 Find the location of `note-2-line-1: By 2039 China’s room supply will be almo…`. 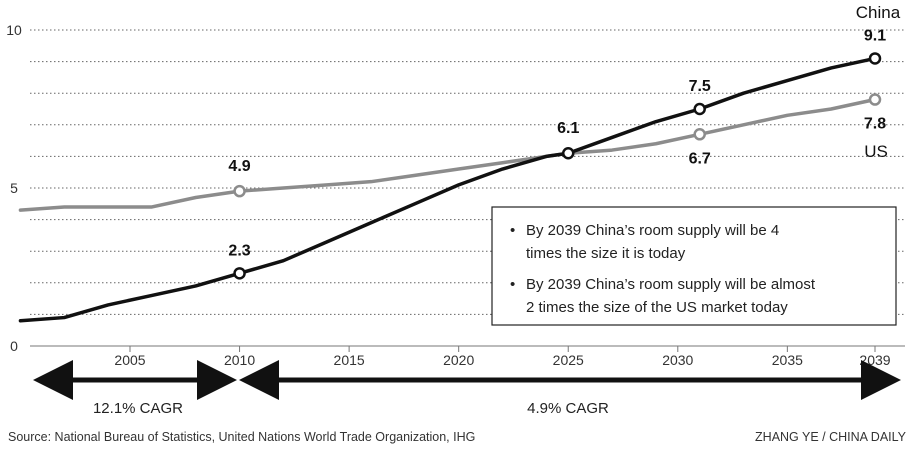

note-2-line-1: By 2039 China’s room supply will be almo… is located at coordinates (671, 284).